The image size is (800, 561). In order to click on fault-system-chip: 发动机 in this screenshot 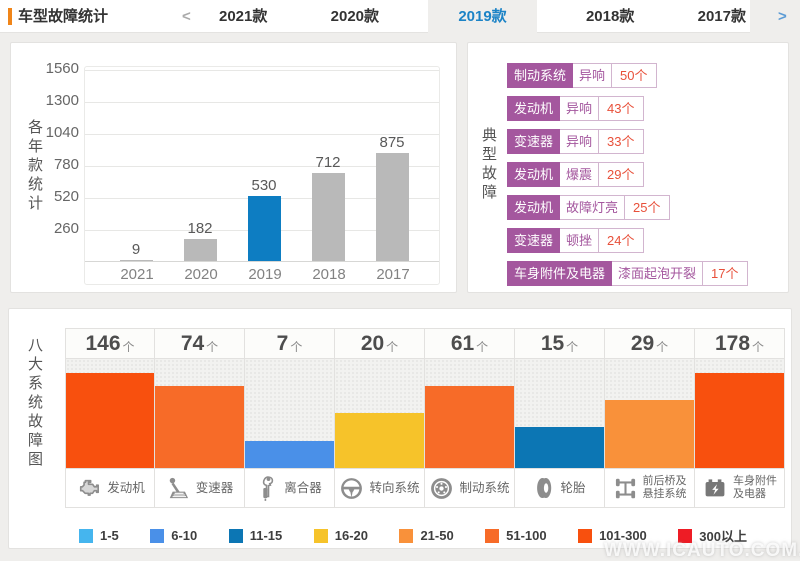, I will do `click(534, 207)`.